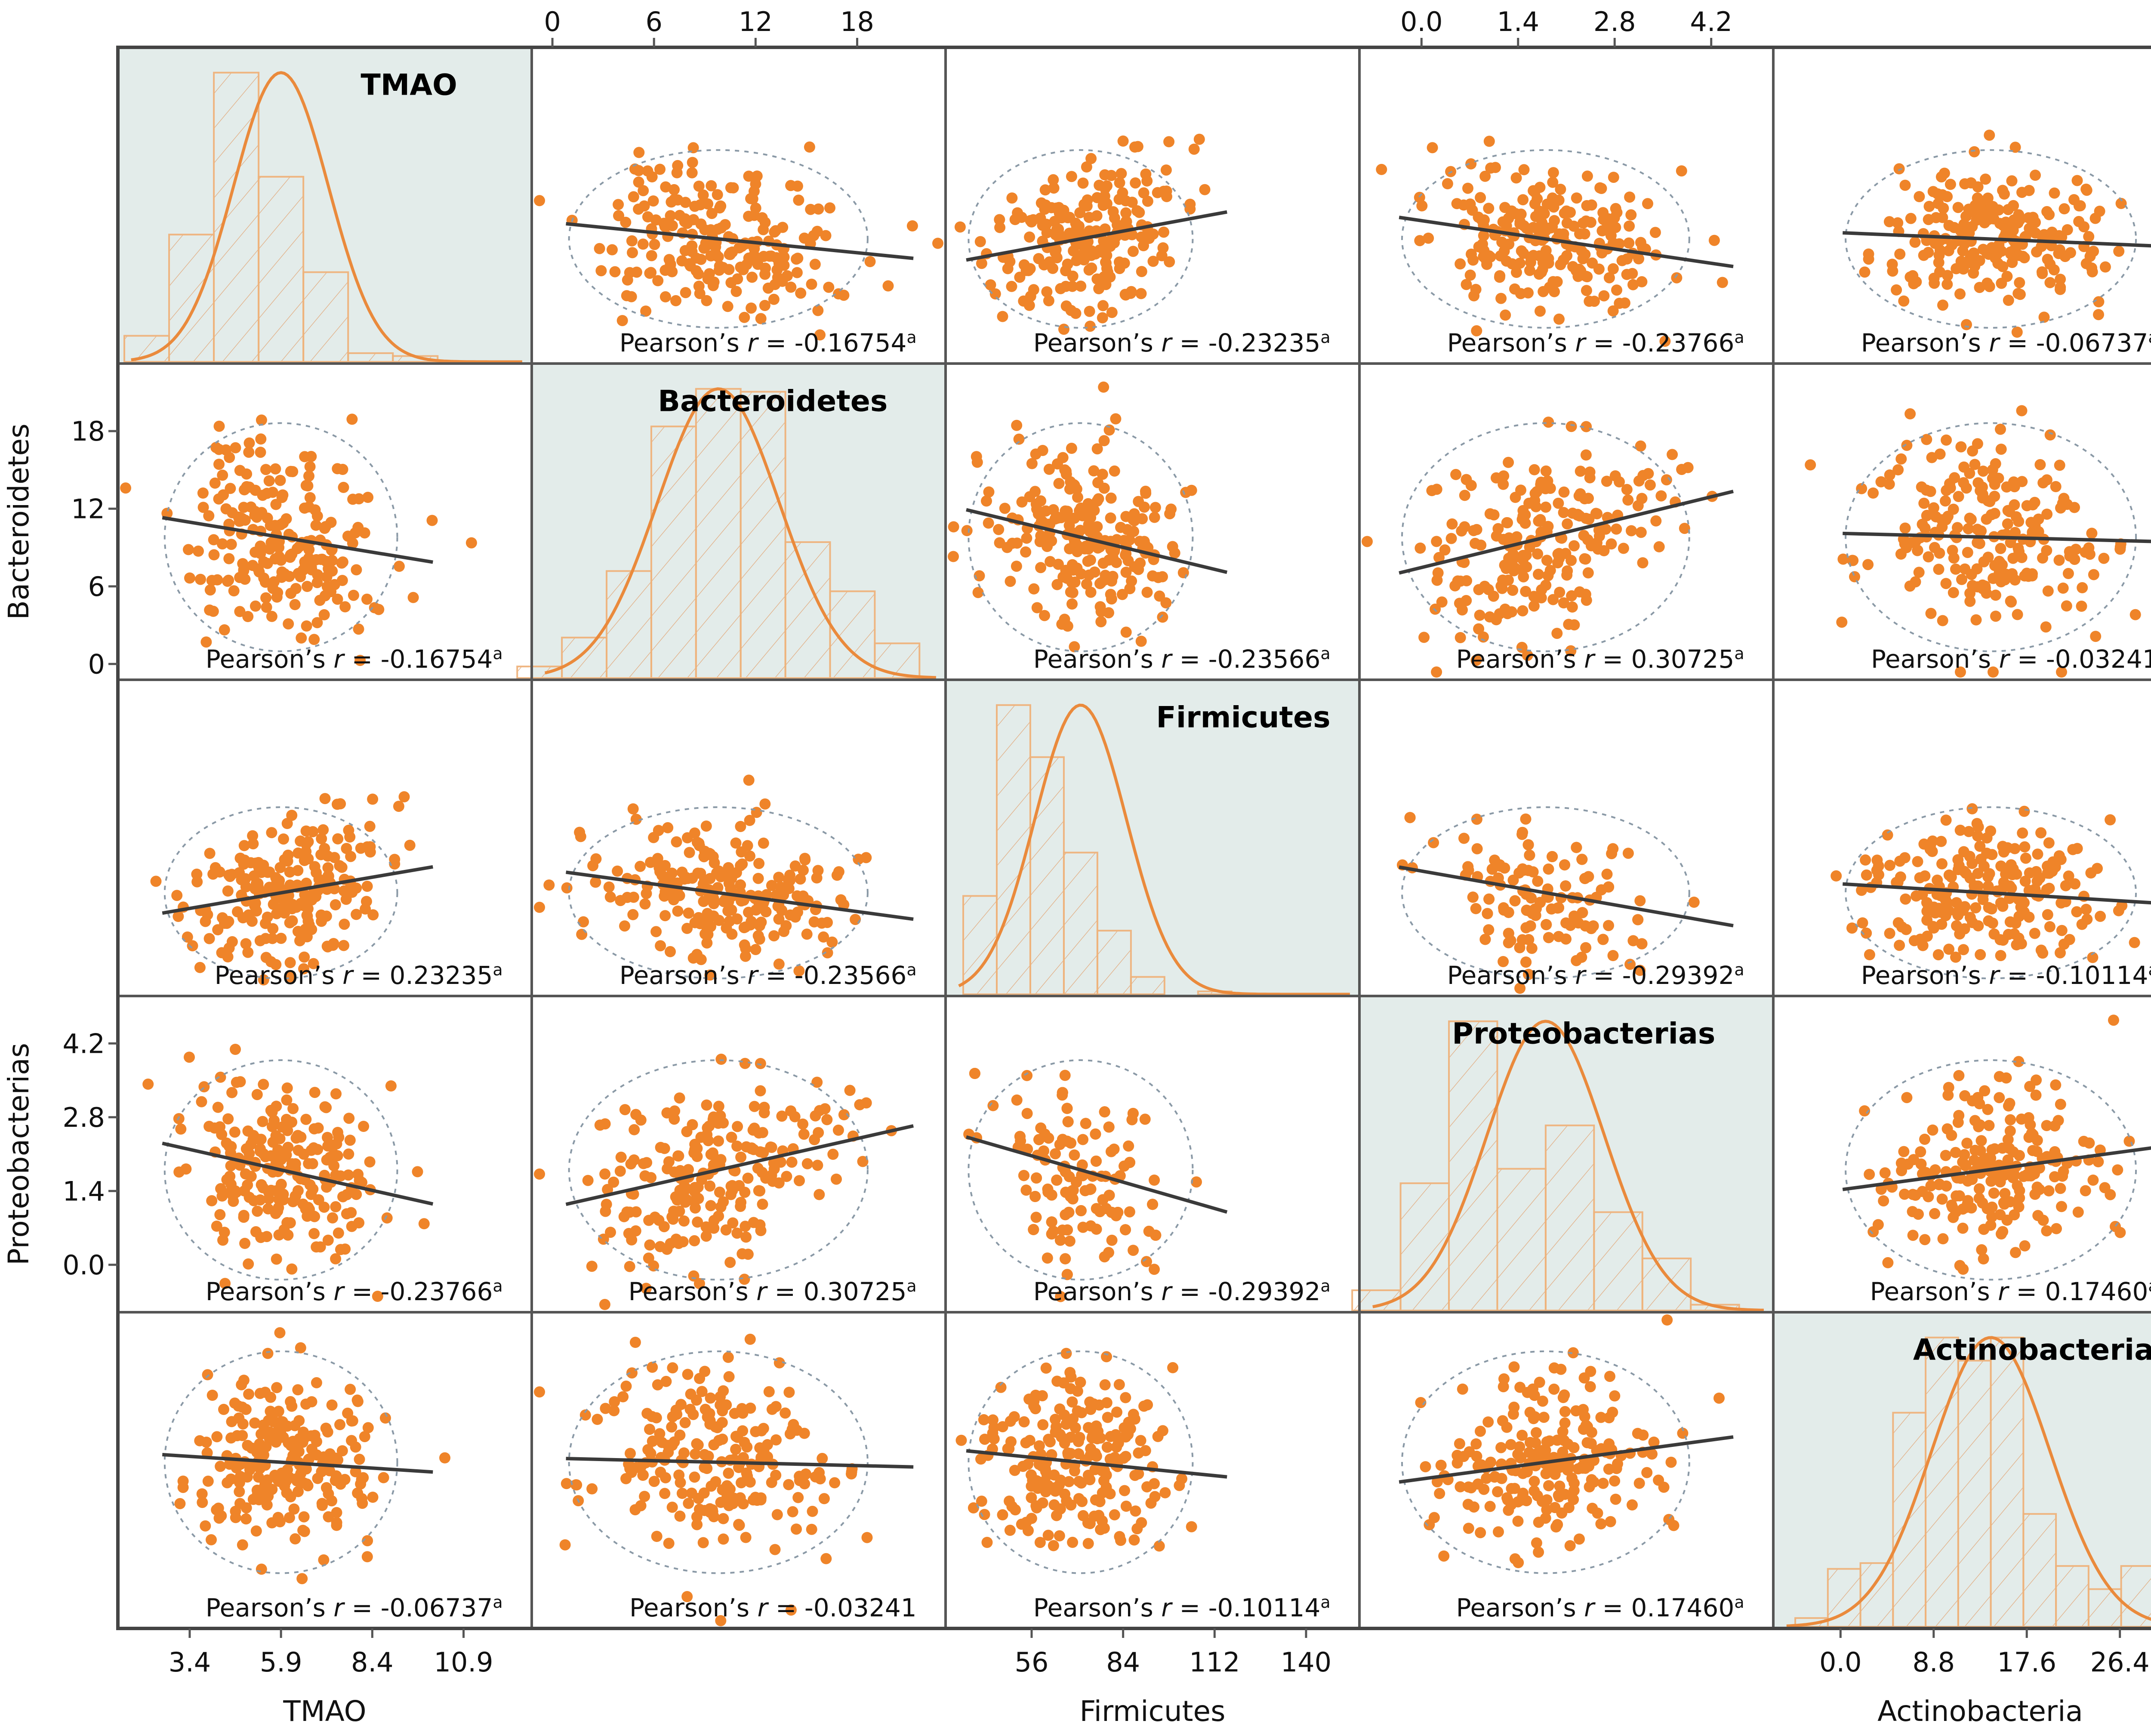 Image resolution: width=2151 pixels, height=1736 pixels. I want to click on variable-name-firmicutes: Firmicutes, so click(1243, 717).